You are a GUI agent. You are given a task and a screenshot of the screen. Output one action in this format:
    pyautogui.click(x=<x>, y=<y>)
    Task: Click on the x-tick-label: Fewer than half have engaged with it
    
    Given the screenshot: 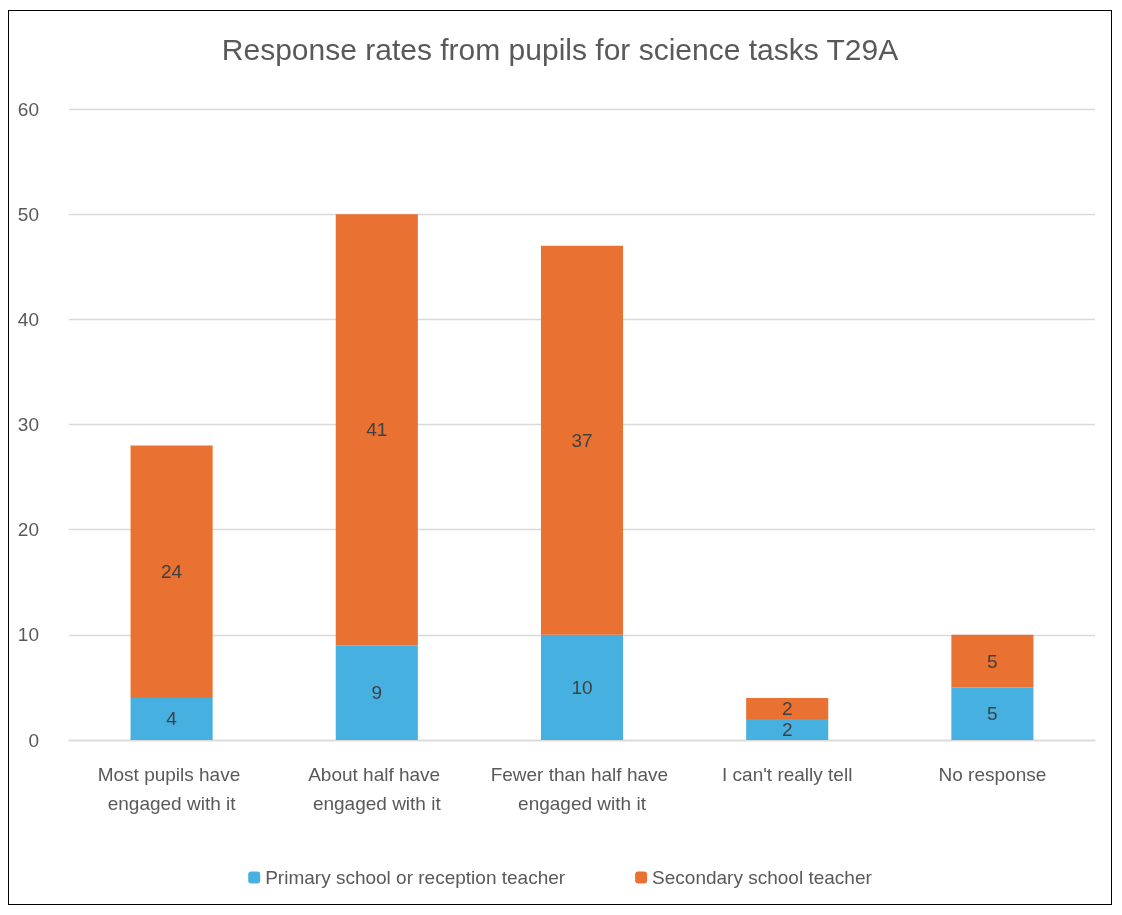 What is the action you would take?
    pyautogui.click(x=582, y=789)
    